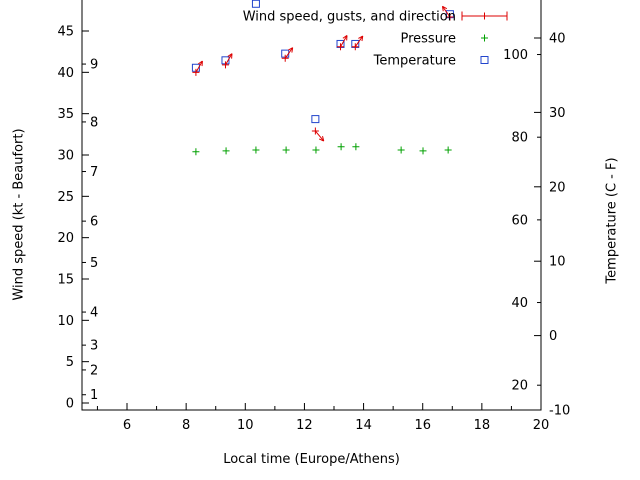 The width and height of the screenshot is (640, 480). I want to click on legend-sample-pressure-marker, so click(484, 38).